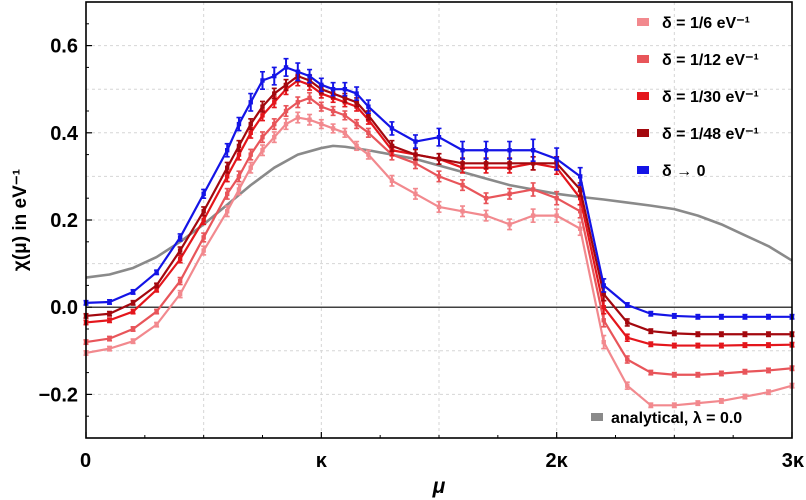  What do you see at coordinates (706, 23) in the screenshot?
I see `legend-label: δ = 1/6 eV⁻¹` at bounding box center [706, 23].